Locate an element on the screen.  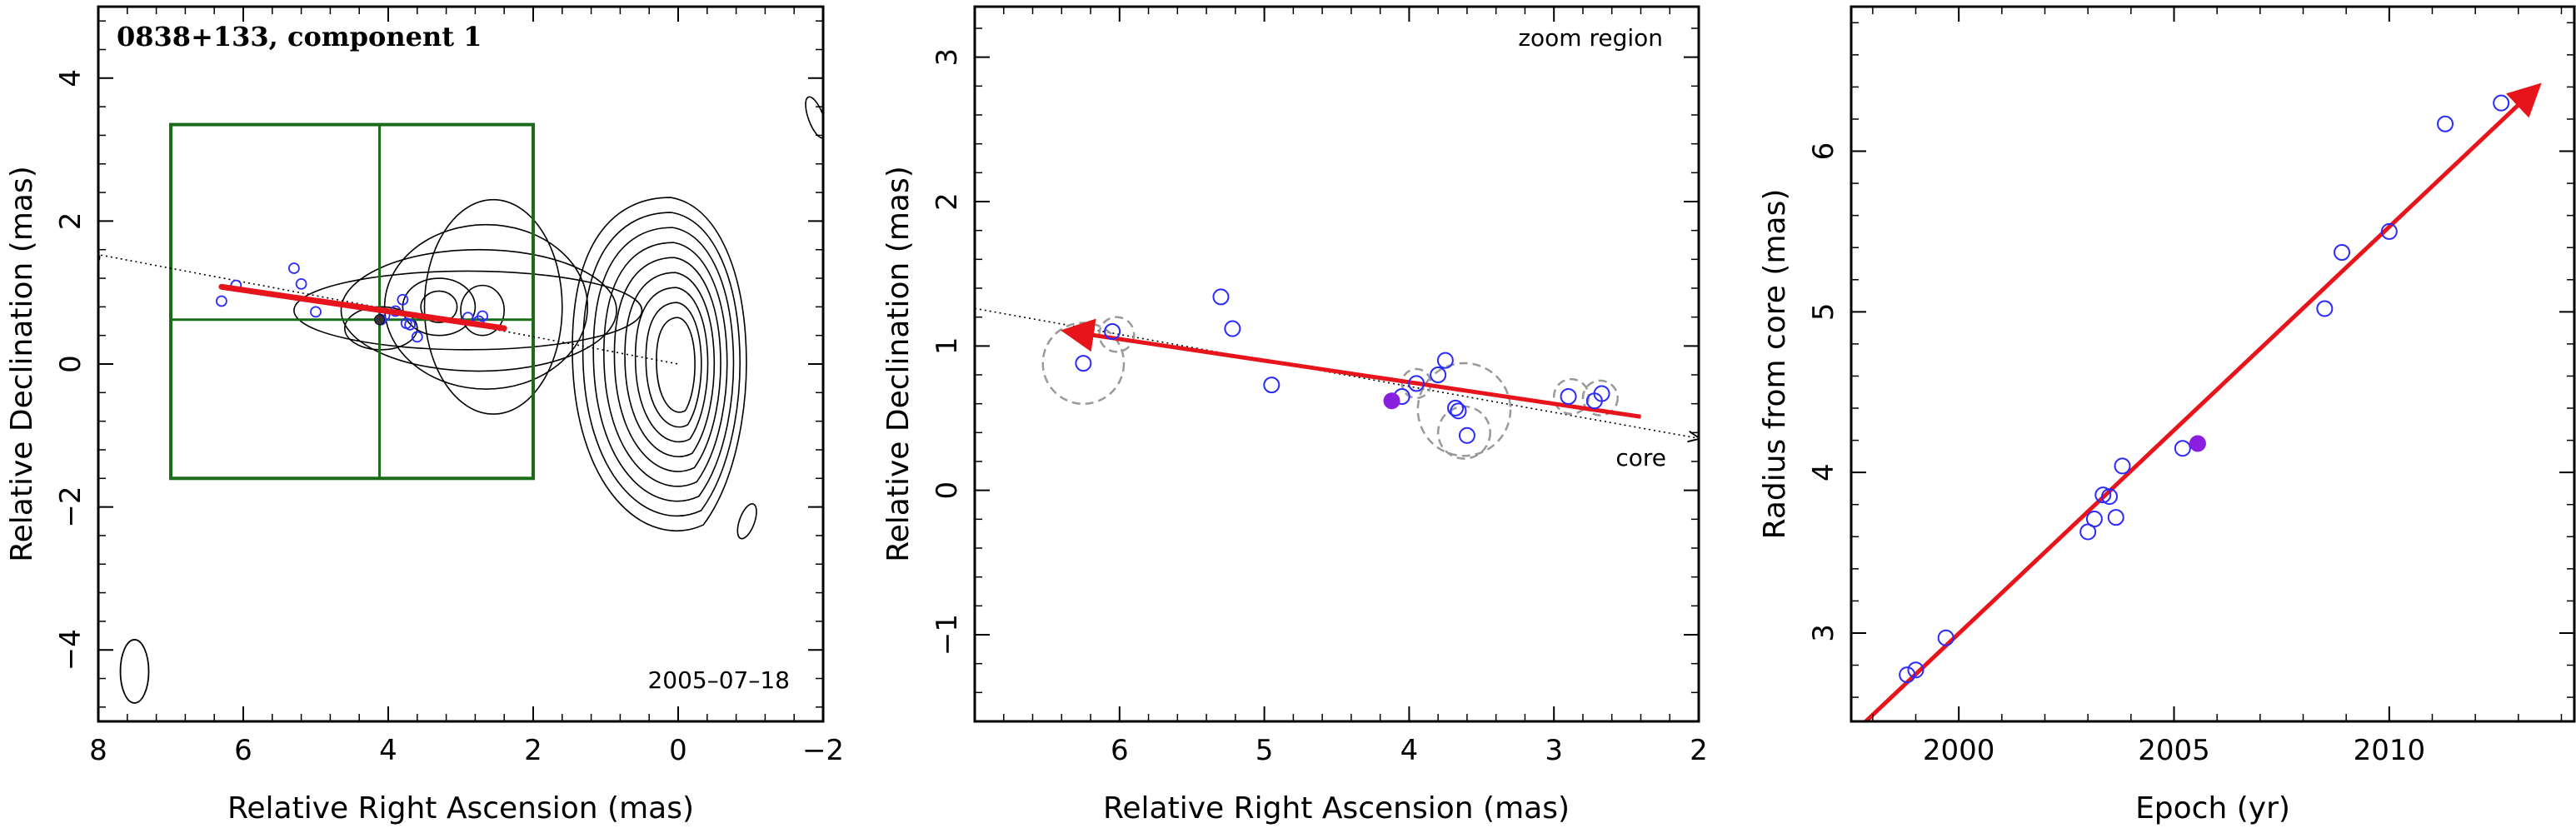
x-tick-label: −2 is located at coordinates (823, 750).